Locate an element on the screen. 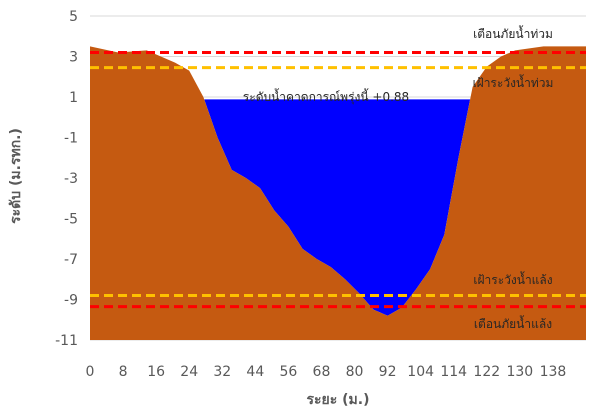 This screenshot has height=414, width=591. reference-line-label: เฝ้าระวังน้ำท่วม is located at coordinates (513, 82).